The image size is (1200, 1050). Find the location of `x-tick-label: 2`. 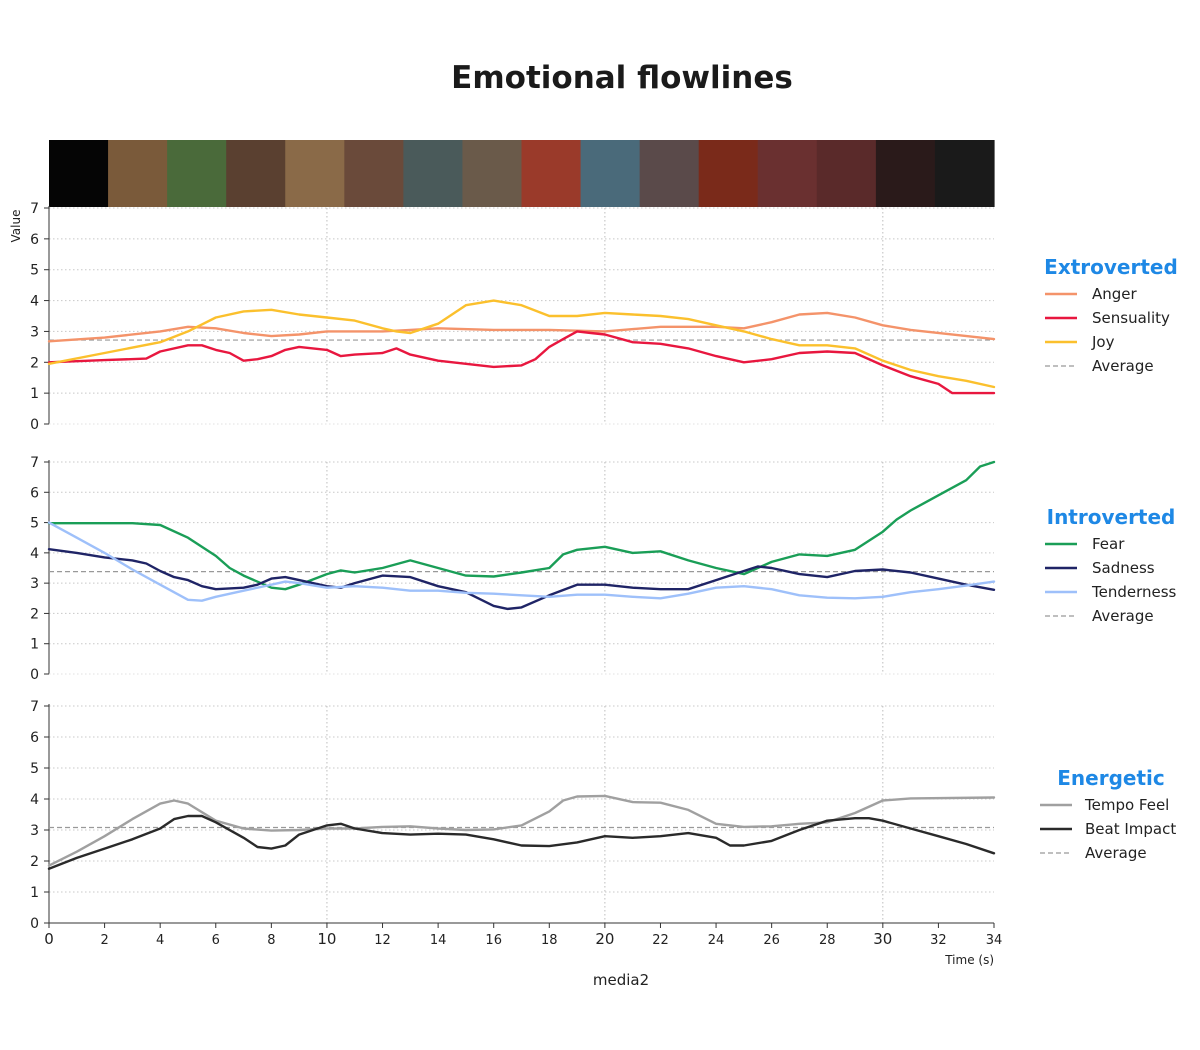

x-tick-label: 2 is located at coordinates (104, 940).